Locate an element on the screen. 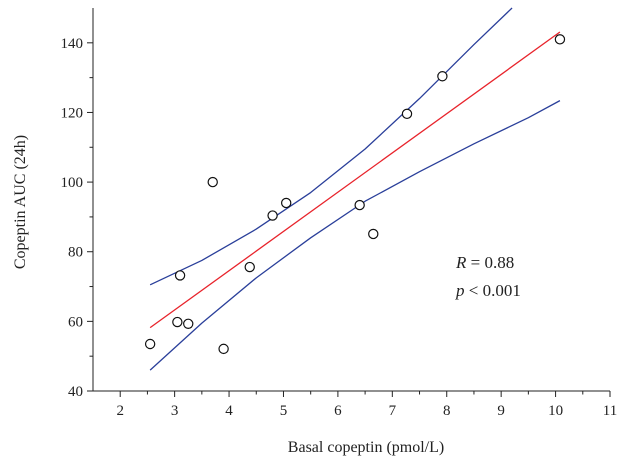  y-tick-label: 40 is located at coordinates (75, 392).